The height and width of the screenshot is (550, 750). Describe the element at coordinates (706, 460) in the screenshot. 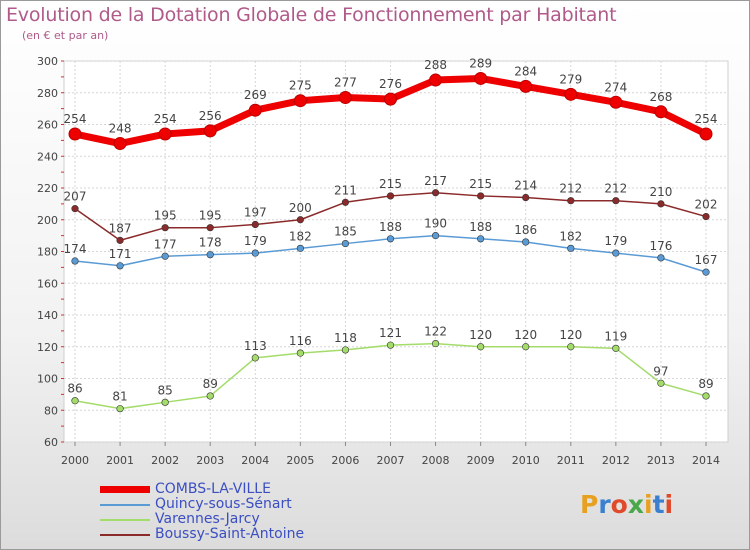

I see `x-tick-label: 2014` at that location.